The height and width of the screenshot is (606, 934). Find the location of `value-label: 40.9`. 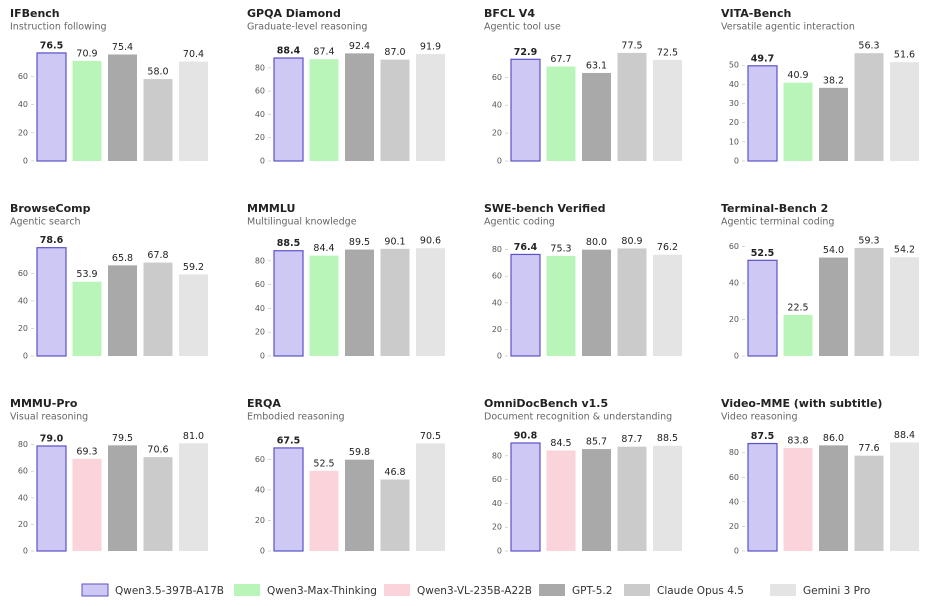

value-label: 40.9 is located at coordinates (797, 75).